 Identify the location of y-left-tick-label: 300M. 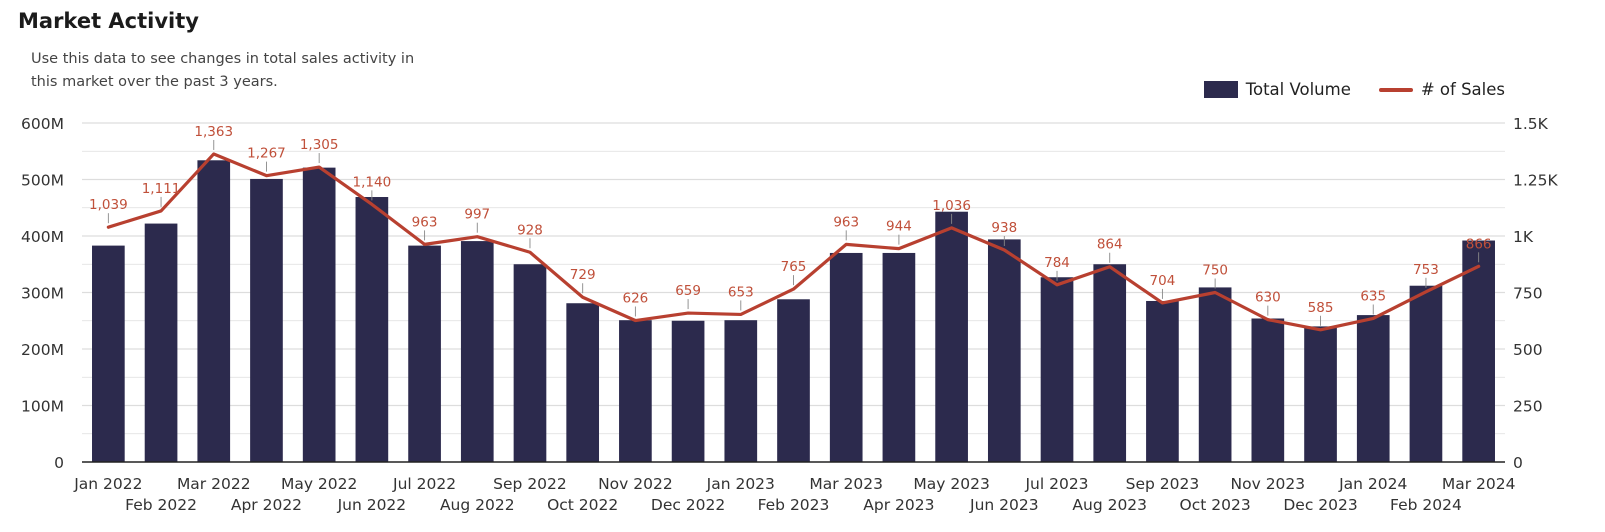
(42, 294).